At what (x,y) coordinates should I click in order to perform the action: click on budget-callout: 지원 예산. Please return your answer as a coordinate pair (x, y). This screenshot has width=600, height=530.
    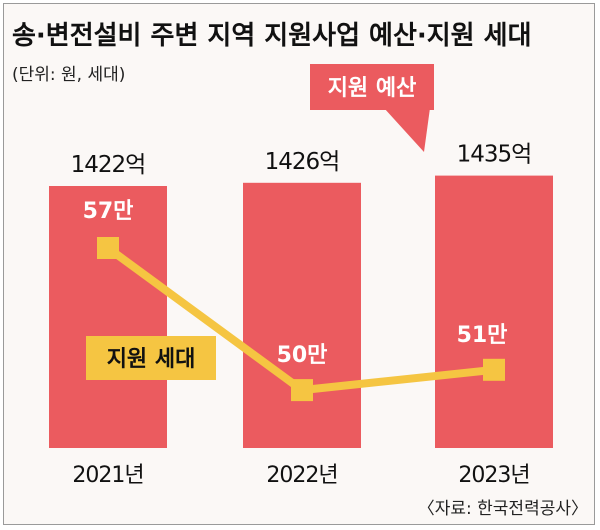
    Looking at the image, I should click on (372, 108).